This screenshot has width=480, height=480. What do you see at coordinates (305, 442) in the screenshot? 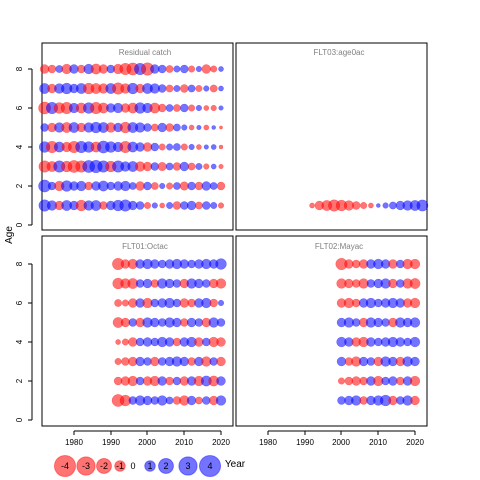
I see `x-tick-label: 1990` at bounding box center [305, 442].